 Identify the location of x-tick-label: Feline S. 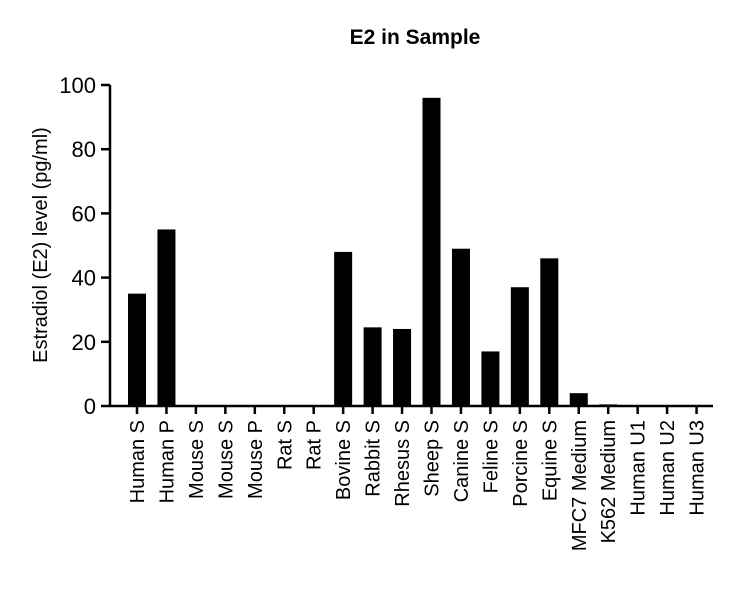
(491, 456).